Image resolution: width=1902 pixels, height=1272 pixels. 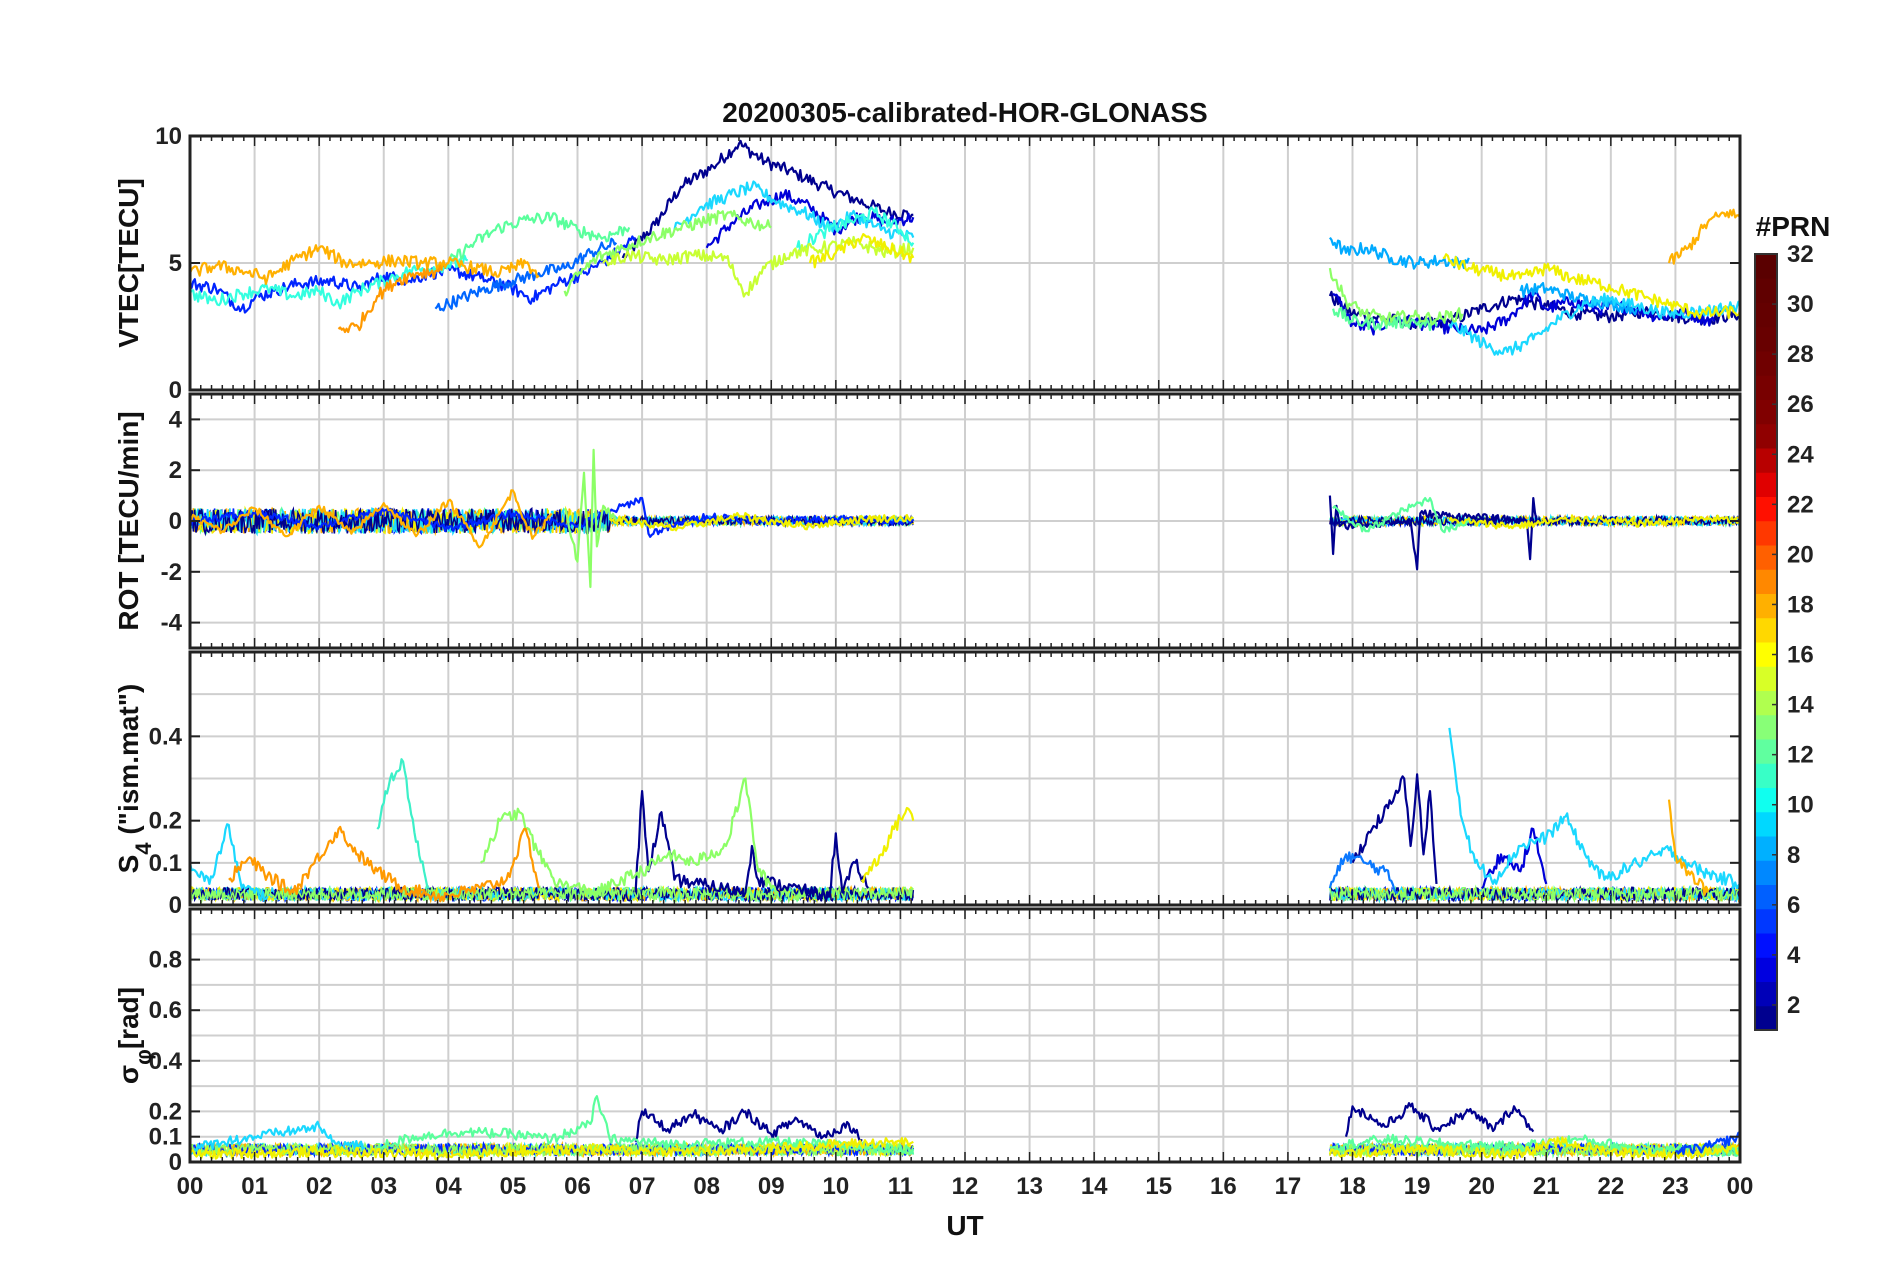 What do you see at coordinates (1417, 1186) in the screenshot?
I see `x-tick-label: 19` at bounding box center [1417, 1186].